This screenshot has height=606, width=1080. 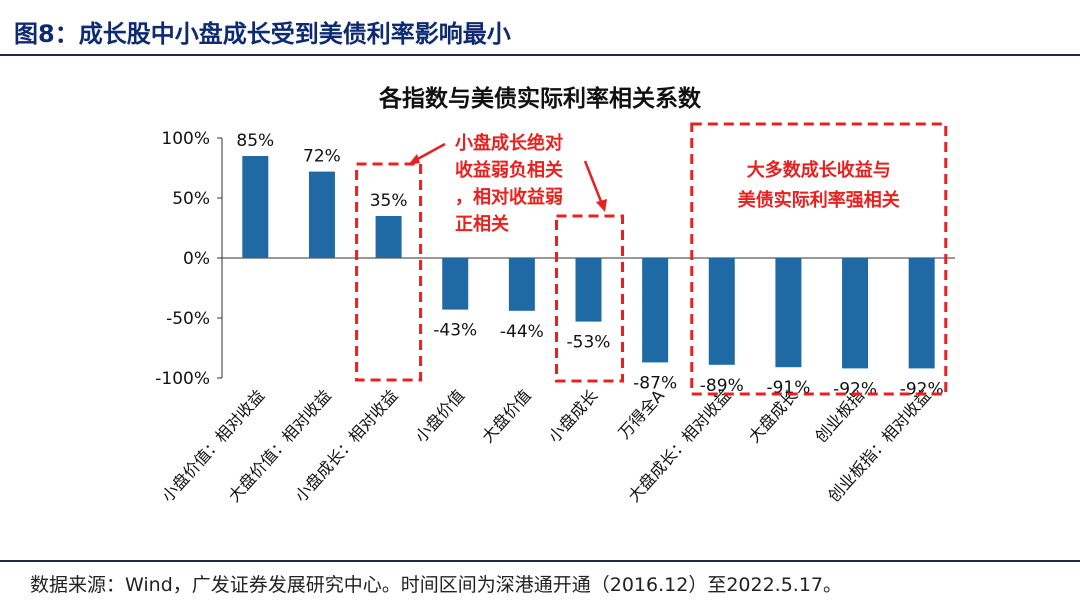 I want to click on annotation-box-large-group, so click(x=819, y=259).